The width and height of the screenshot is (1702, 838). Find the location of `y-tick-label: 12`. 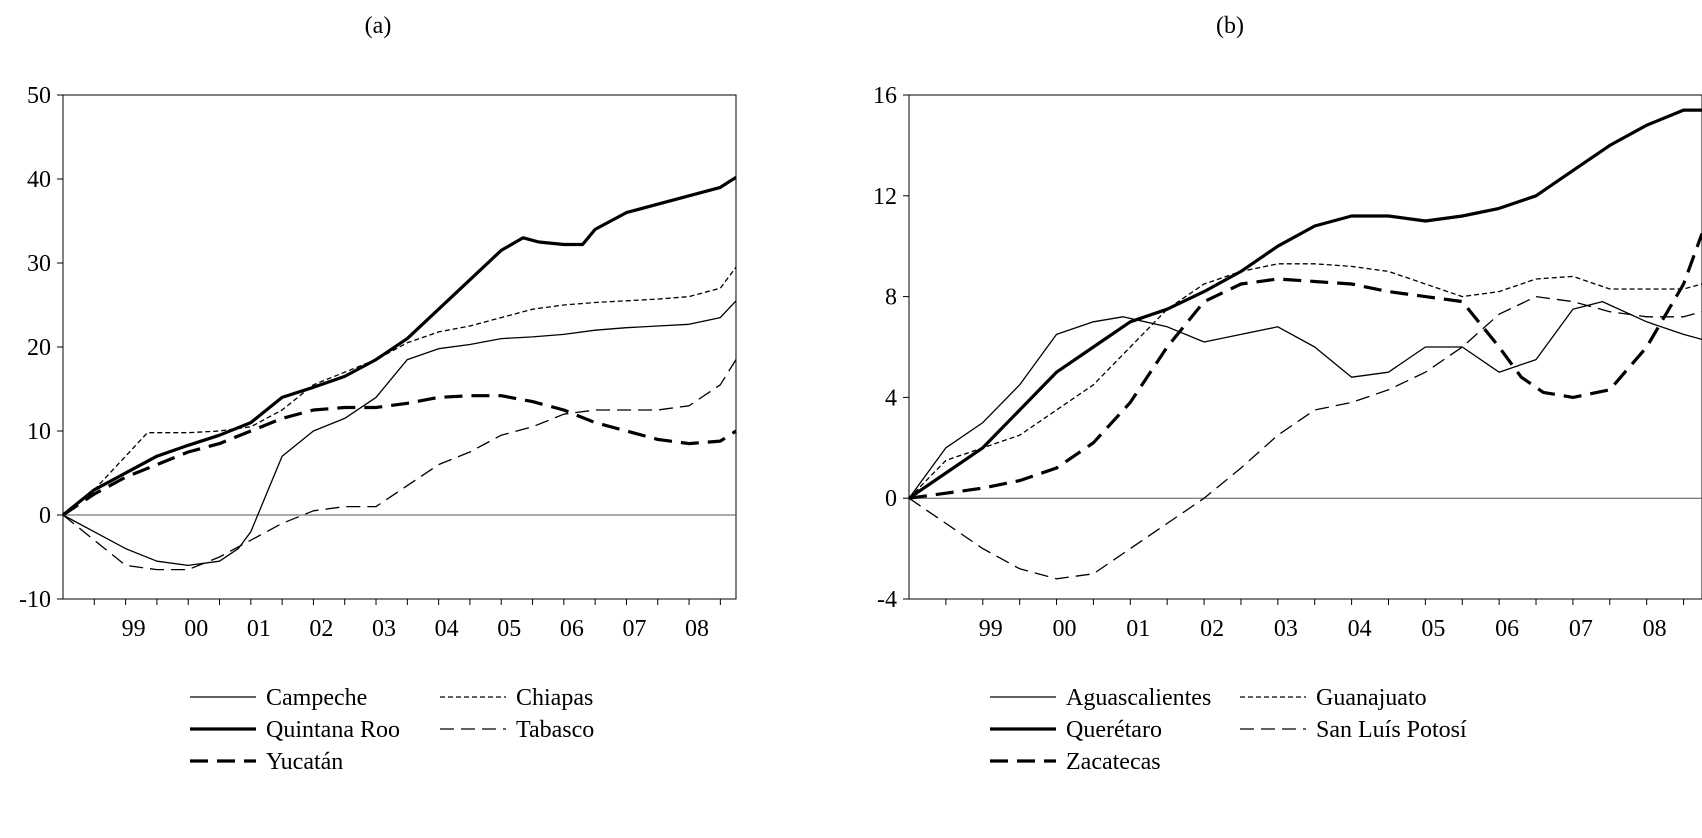

y-tick-label: 12 is located at coordinates (885, 197).